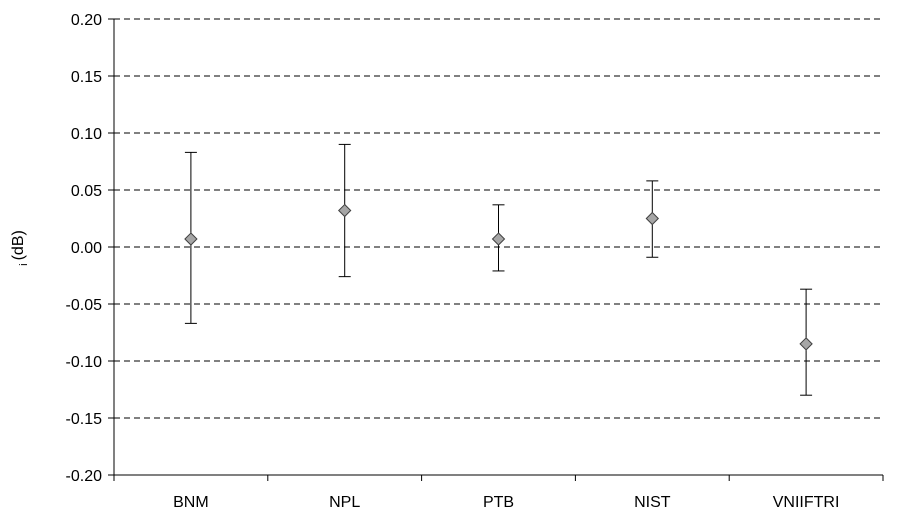  I want to click on y-axis-label: (dB), so click(18, 245).